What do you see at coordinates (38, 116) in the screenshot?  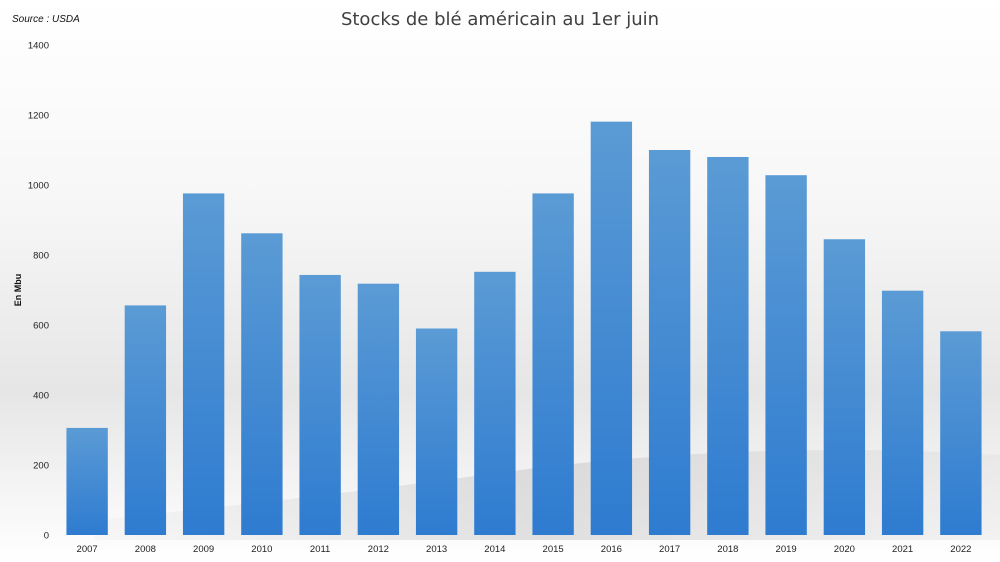 I see `y-tick-label: 1200` at bounding box center [38, 116].